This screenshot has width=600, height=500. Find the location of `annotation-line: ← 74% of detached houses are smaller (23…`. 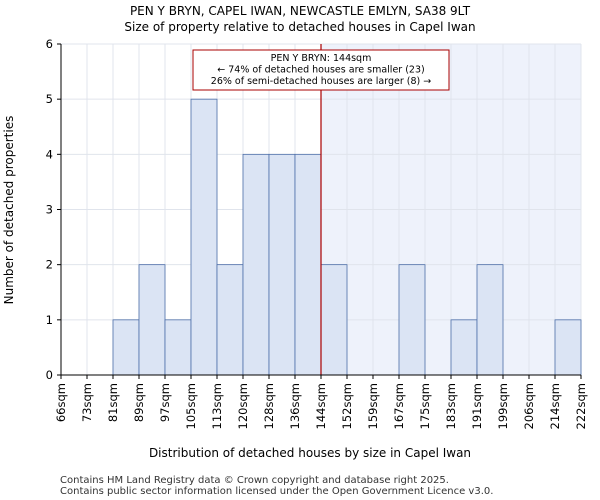

annotation-line: ← 74% of detached houses are smaller (23… is located at coordinates (320, 70).